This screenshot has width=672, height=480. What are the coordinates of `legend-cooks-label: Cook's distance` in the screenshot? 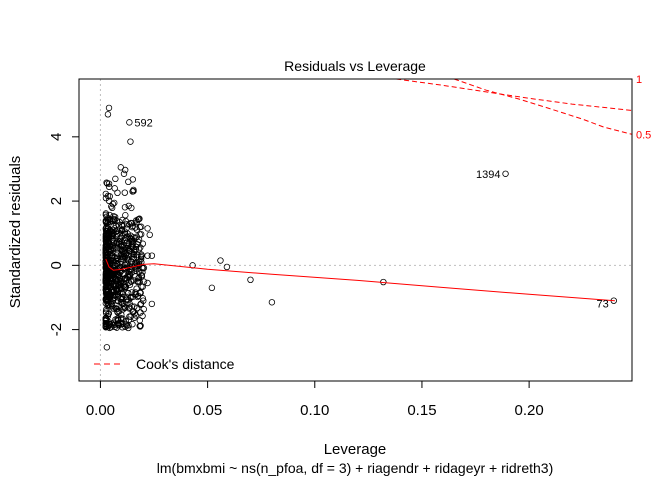 It's located at (185, 364).